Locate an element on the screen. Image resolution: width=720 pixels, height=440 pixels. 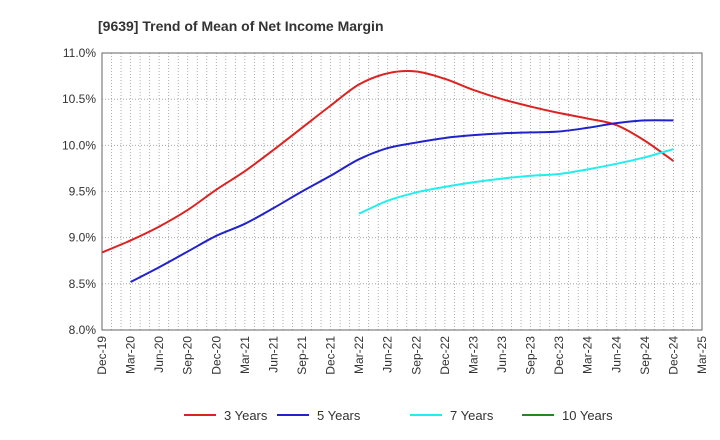
x-tick-label: Dec-20 is located at coordinates (216, 355).